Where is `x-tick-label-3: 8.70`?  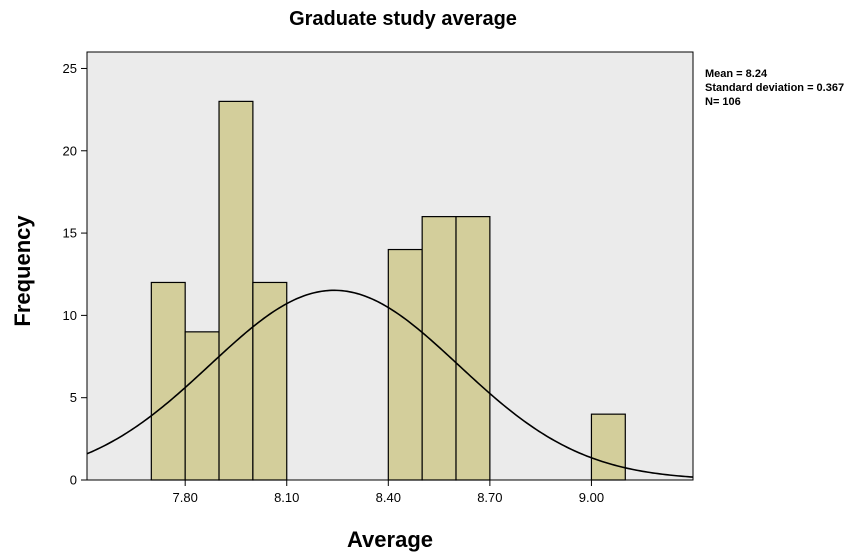 x-tick-label-3: 8.70 is located at coordinates (489, 497).